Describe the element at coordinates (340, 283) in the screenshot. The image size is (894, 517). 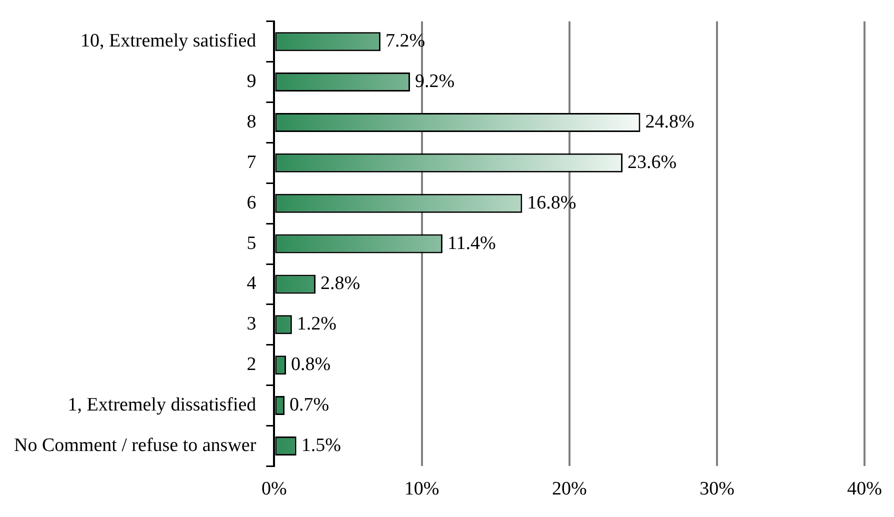
I see `data-label: 2.8%` at that location.